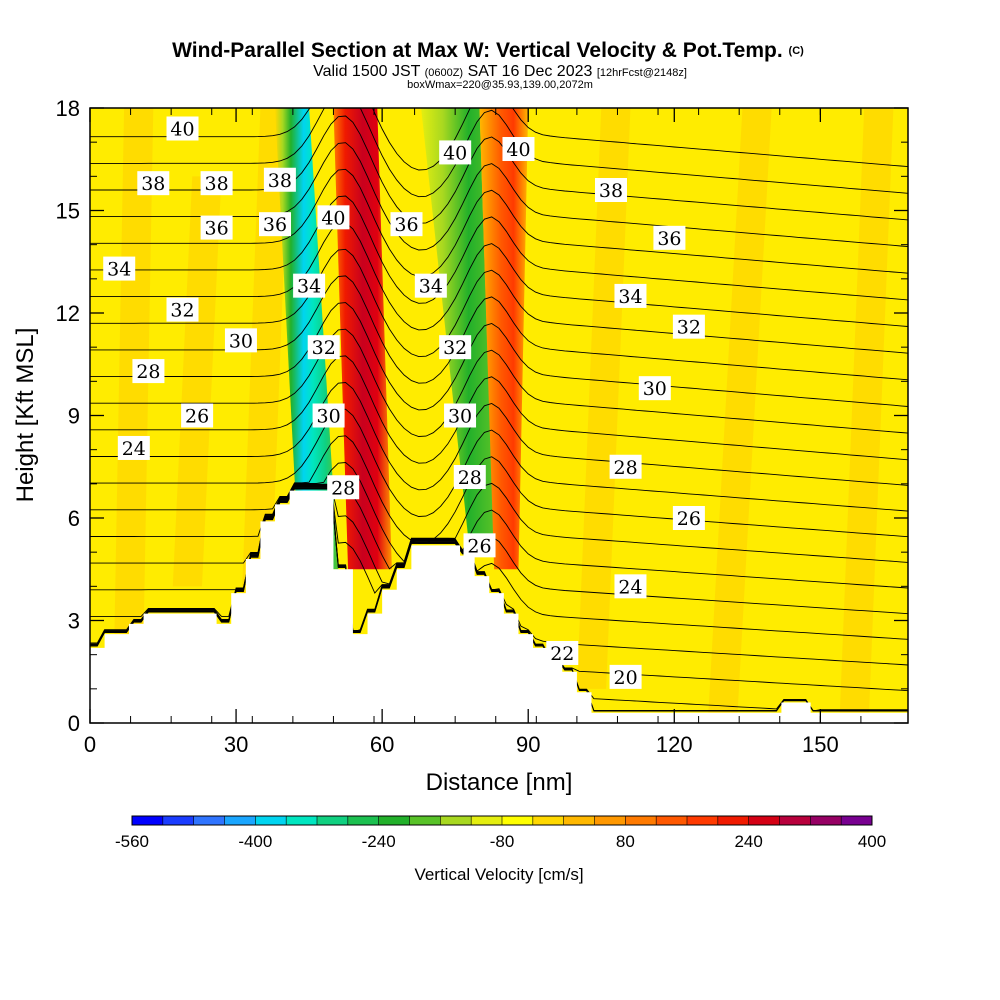  What do you see at coordinates (132, 841) in the screenshot?
I see `colorbar-tick-label: -560` at bounding box center [132, 841].